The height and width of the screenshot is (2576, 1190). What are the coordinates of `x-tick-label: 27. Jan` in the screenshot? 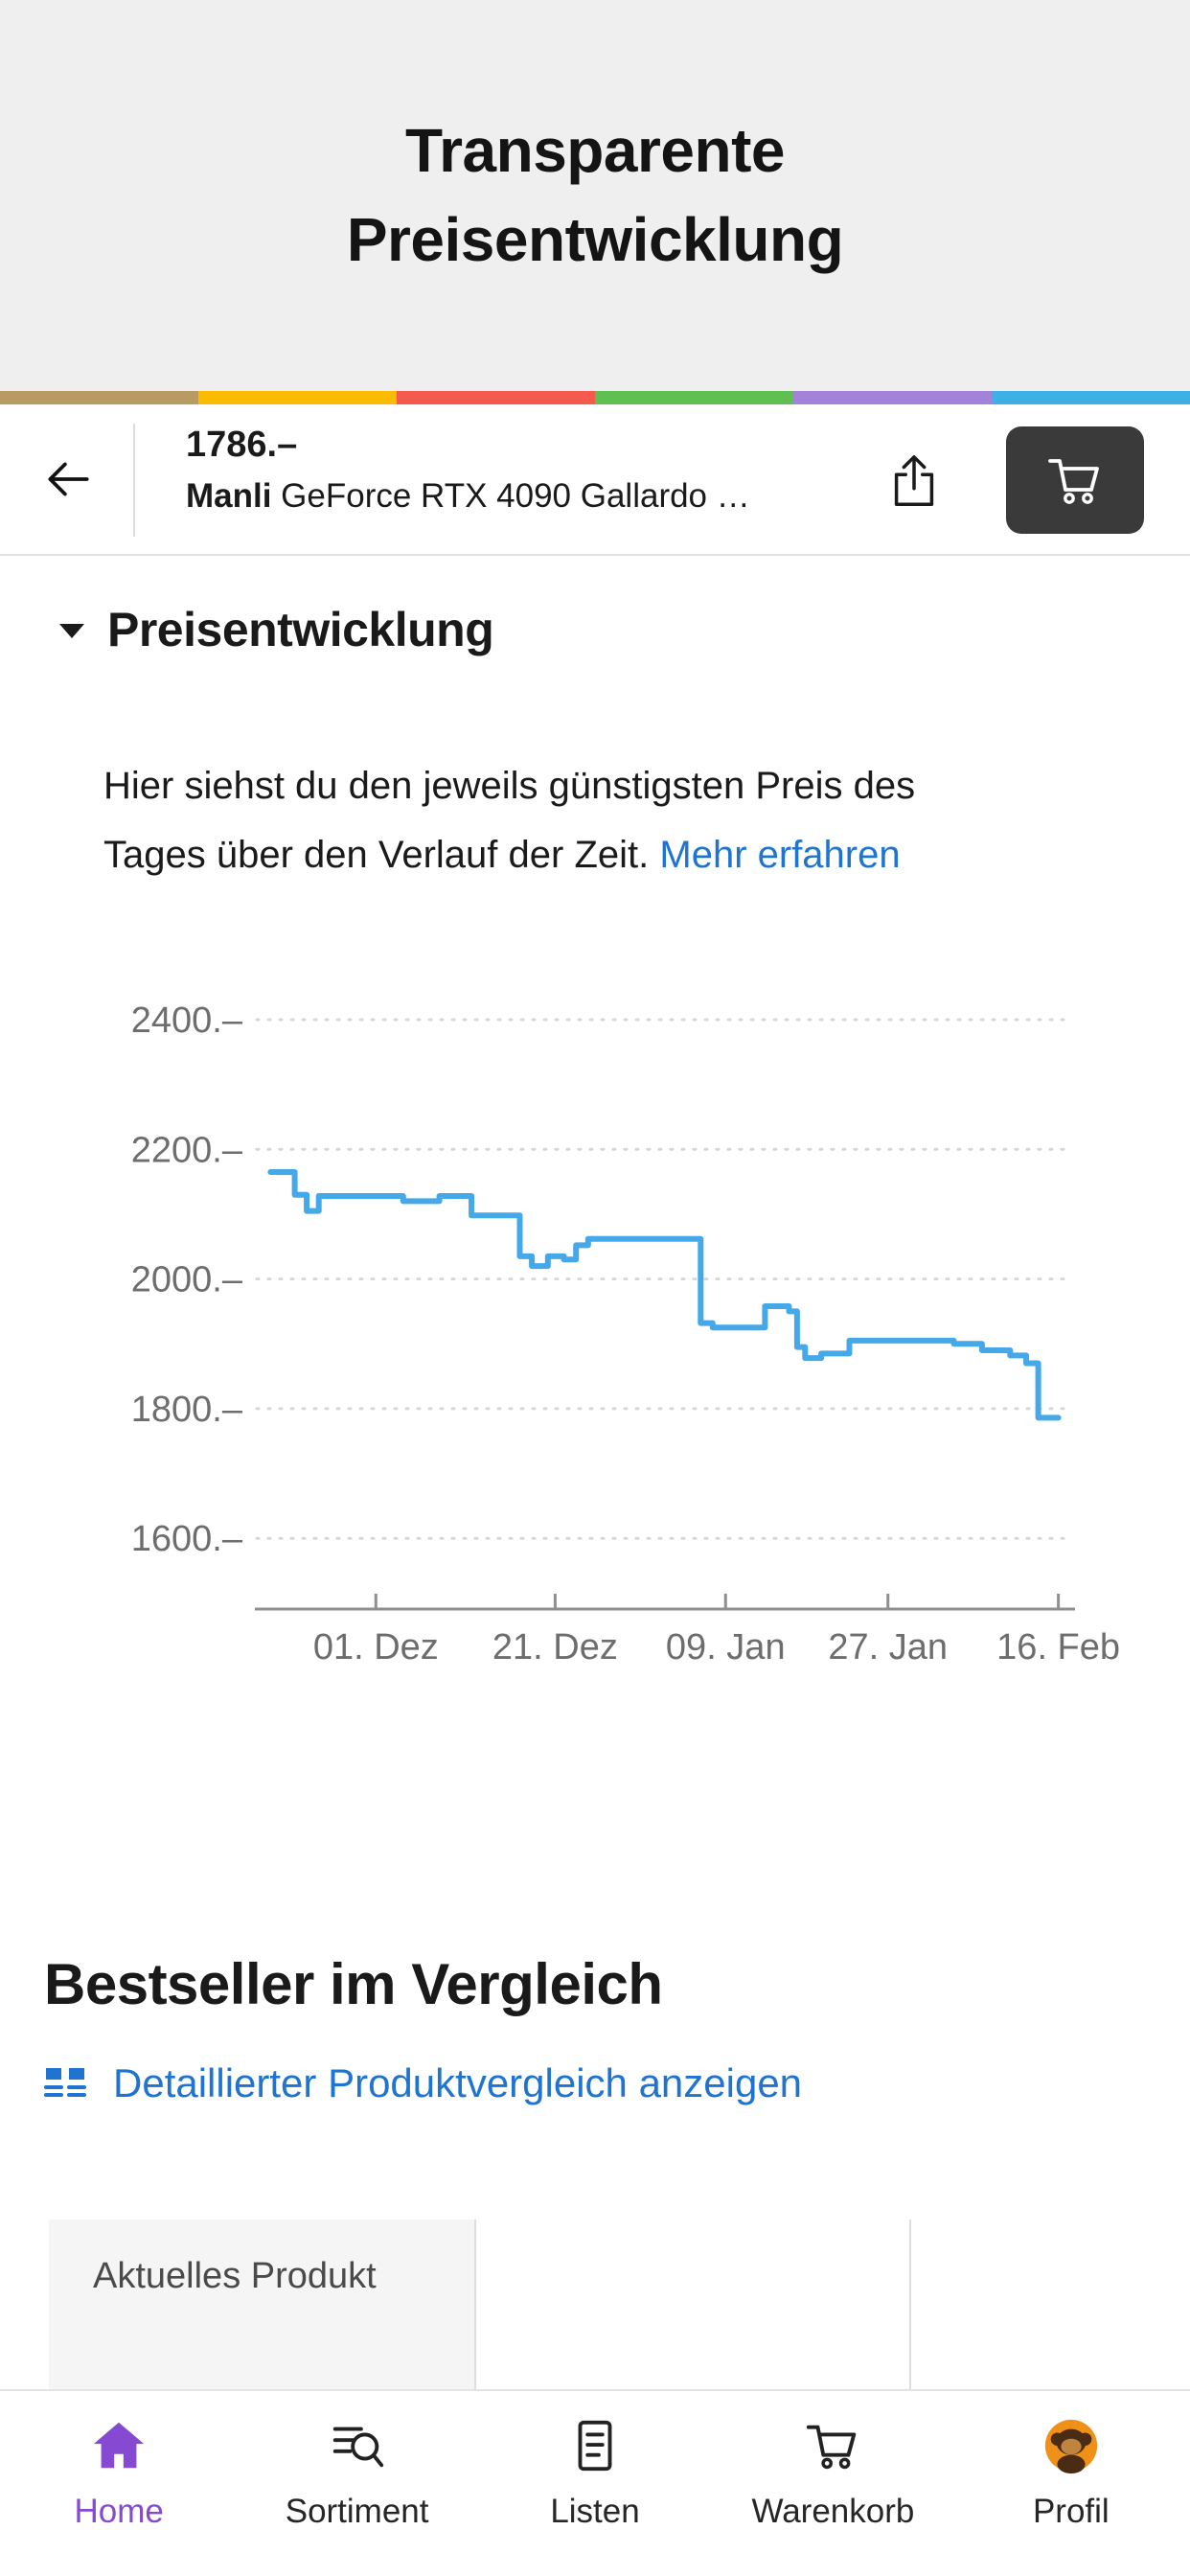 It's located at (888, 1647).